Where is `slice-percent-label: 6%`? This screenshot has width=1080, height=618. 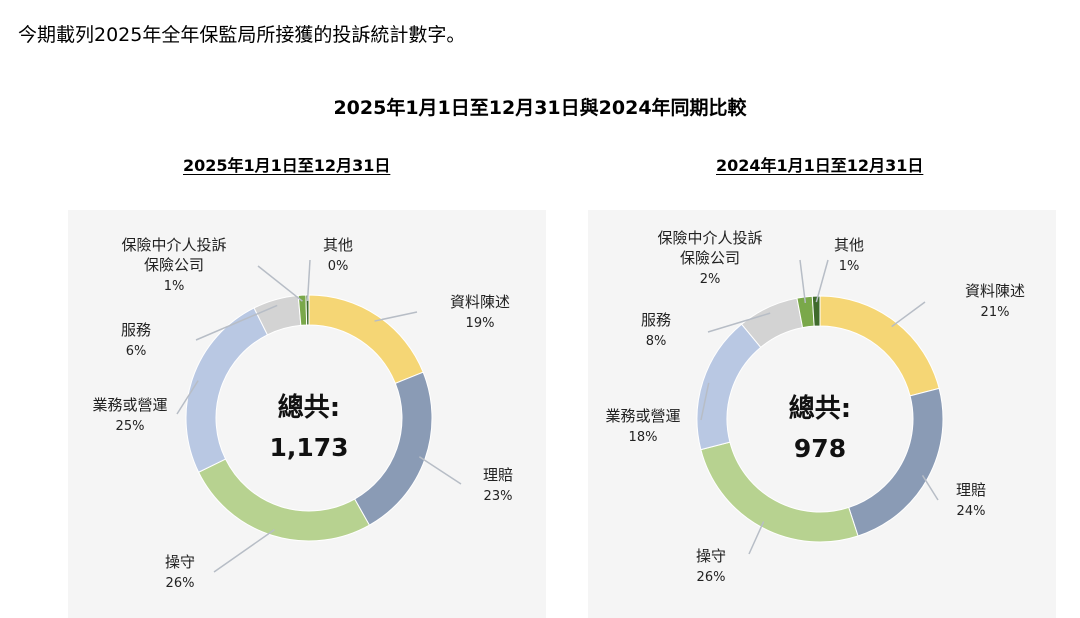
slice-percent-label: 6% is located at coordinates (136, 351).